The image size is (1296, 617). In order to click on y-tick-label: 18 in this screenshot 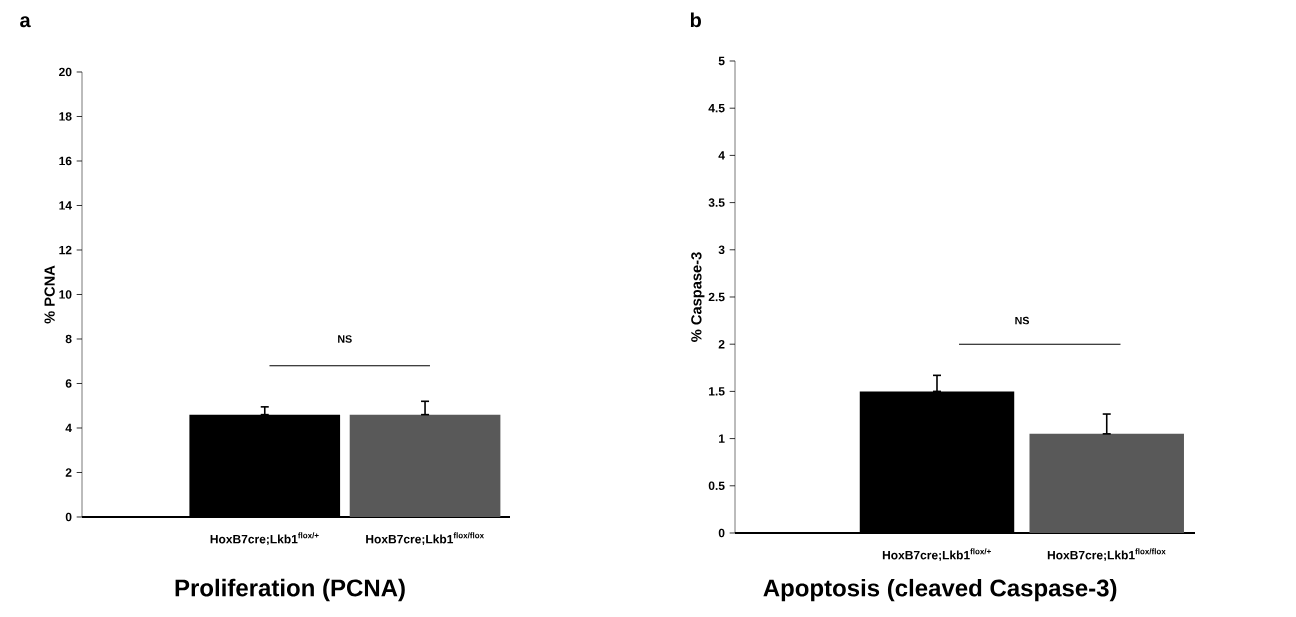, I will do `click(65, 116)`.